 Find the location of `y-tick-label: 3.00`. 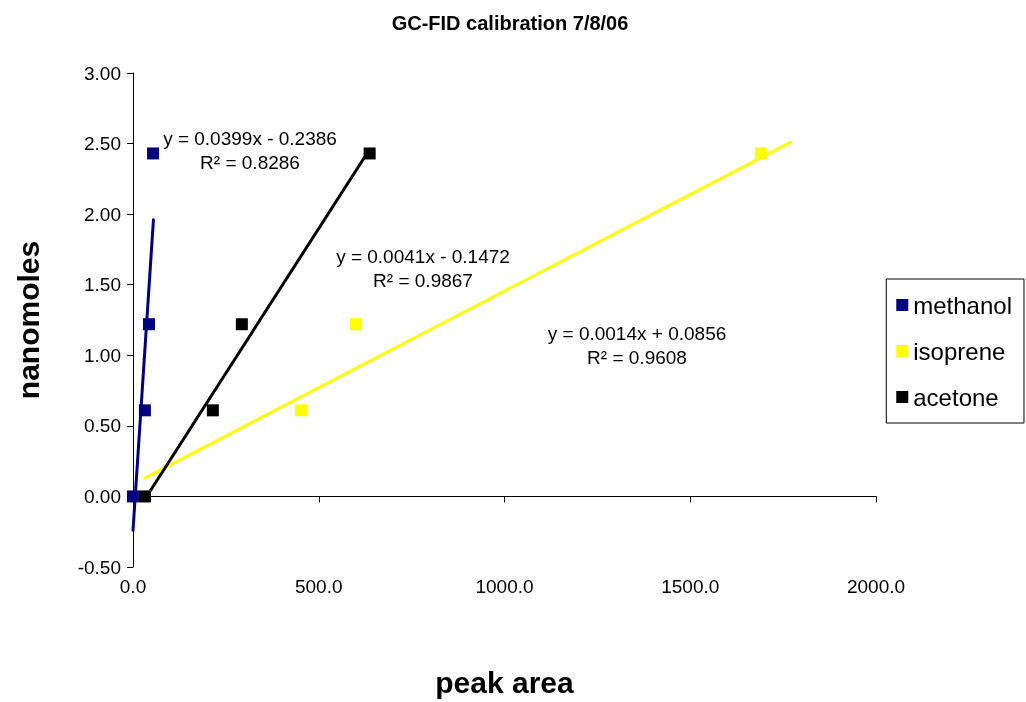

y-tick-label: 3.00 is located at coordinates (102, 73).